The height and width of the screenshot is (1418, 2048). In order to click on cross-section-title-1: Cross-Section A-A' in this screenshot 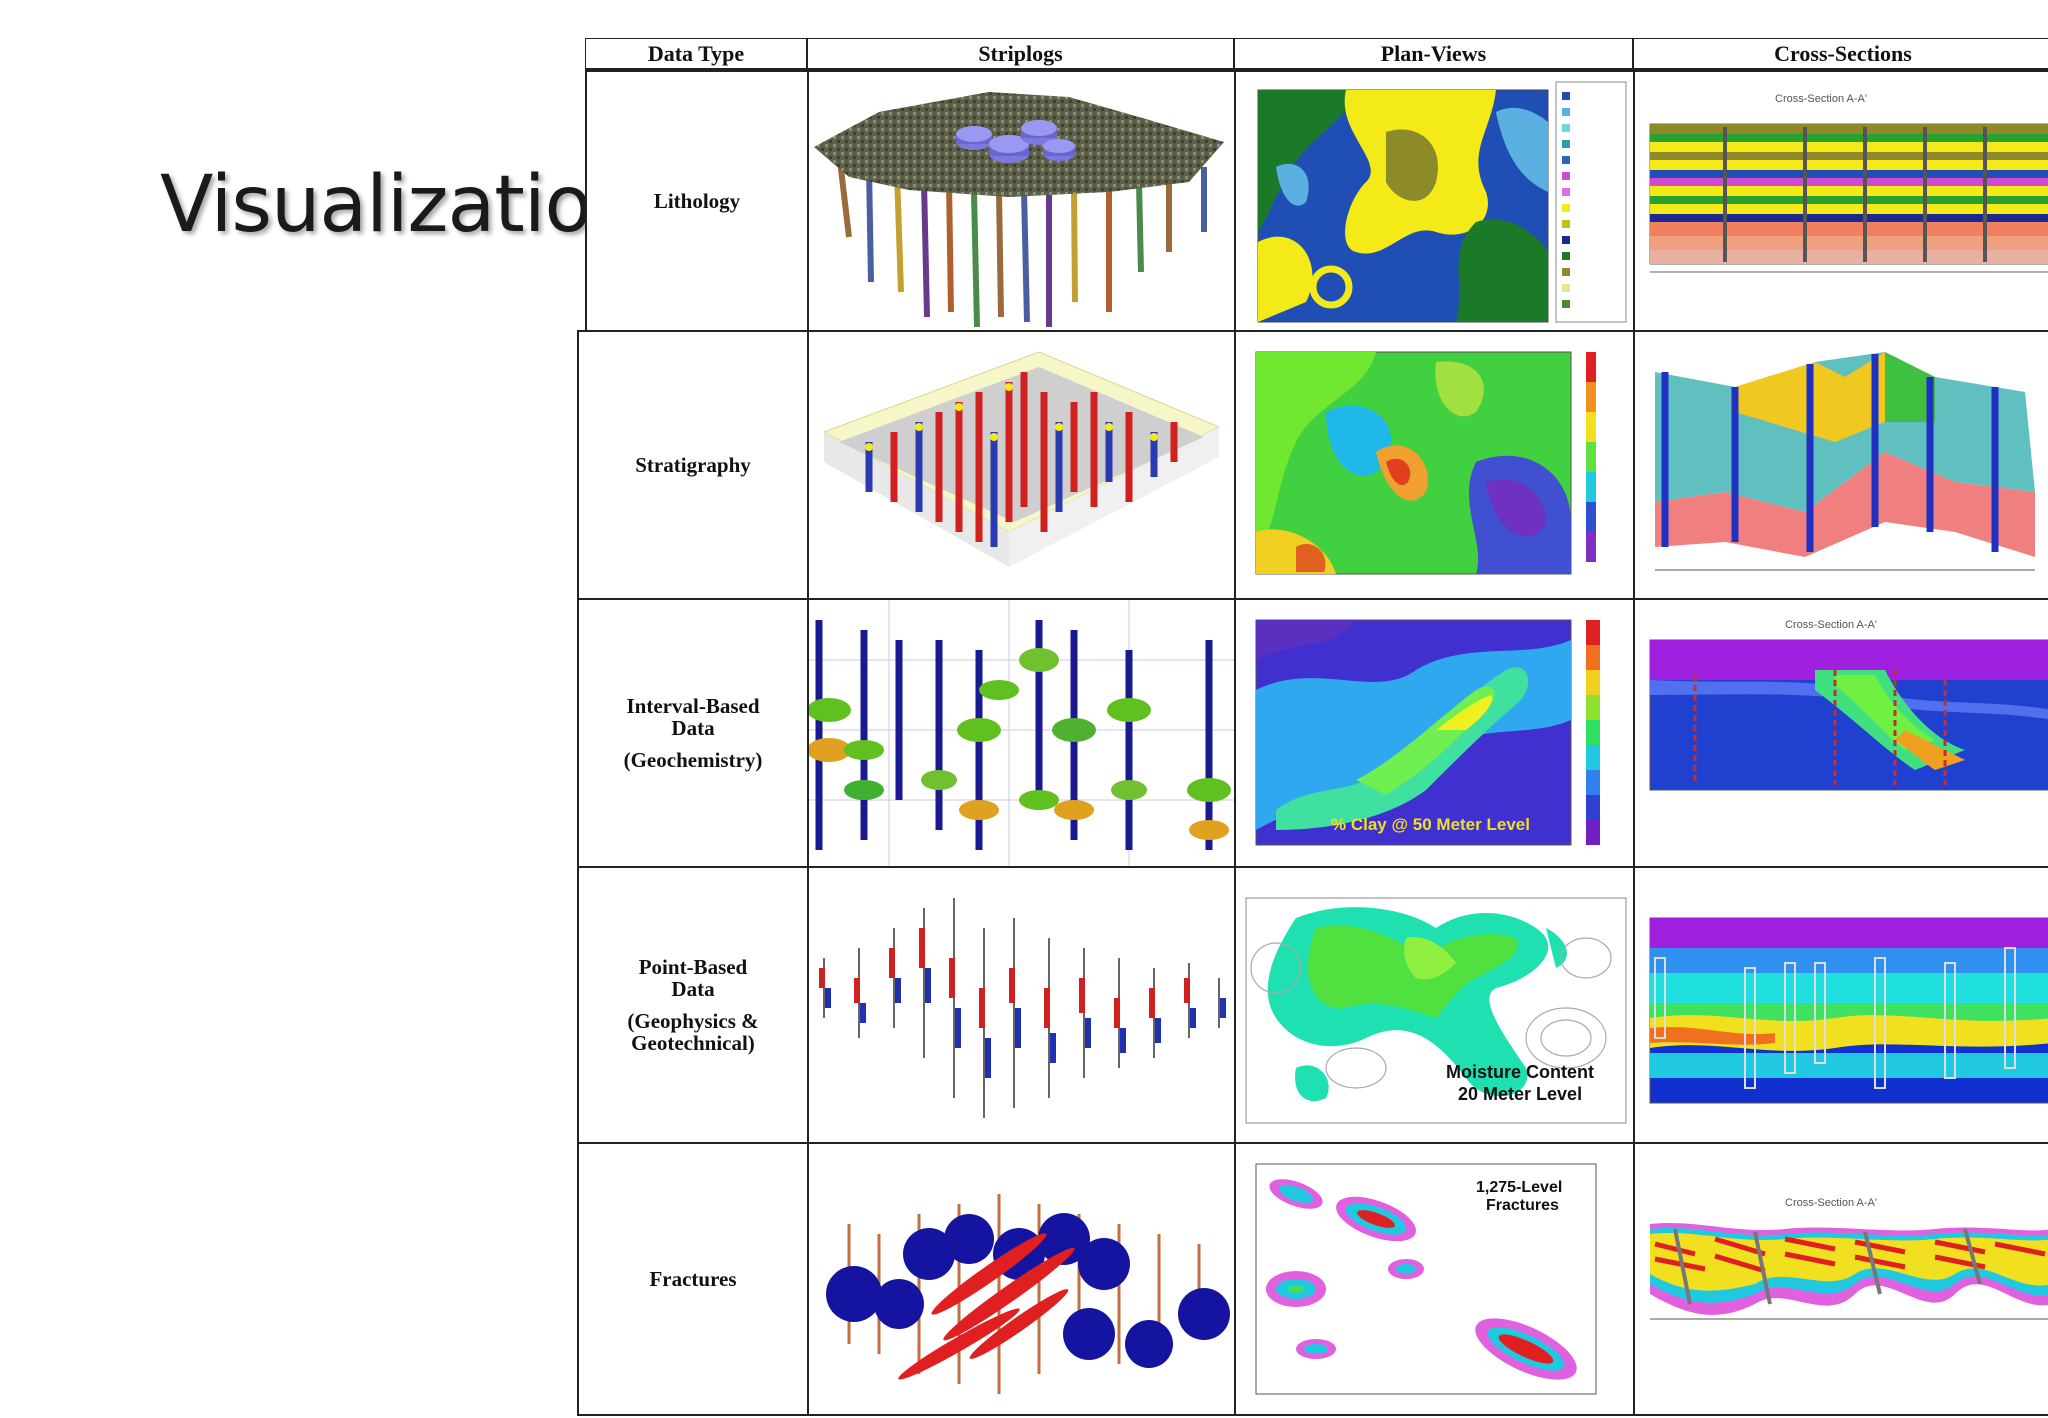, I will do `click(1821, 99)`.